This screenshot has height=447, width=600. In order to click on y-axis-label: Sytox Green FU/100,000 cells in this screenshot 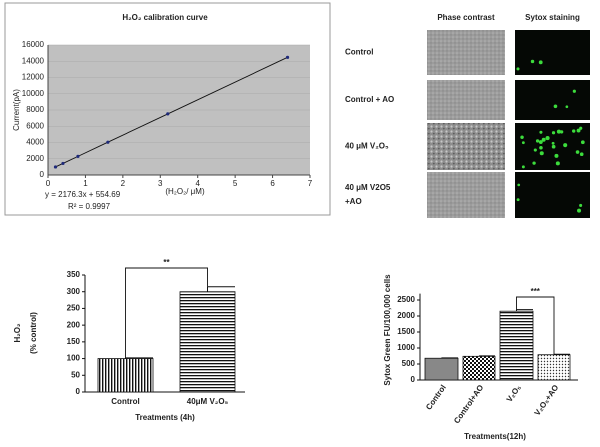, I will do `click(387, 330)`.